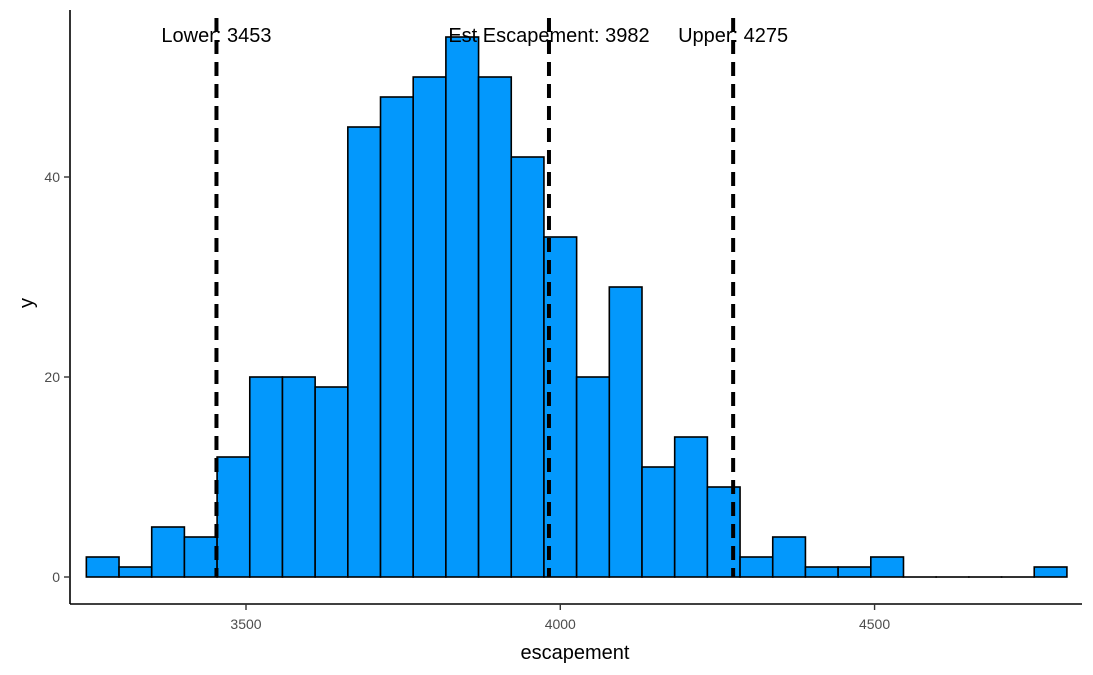 This screenshot has width=1093, height=675. Describe the element at coordinates (245, 624) in the screenshot. I see `x-tick-label-0: 3500` at that location.